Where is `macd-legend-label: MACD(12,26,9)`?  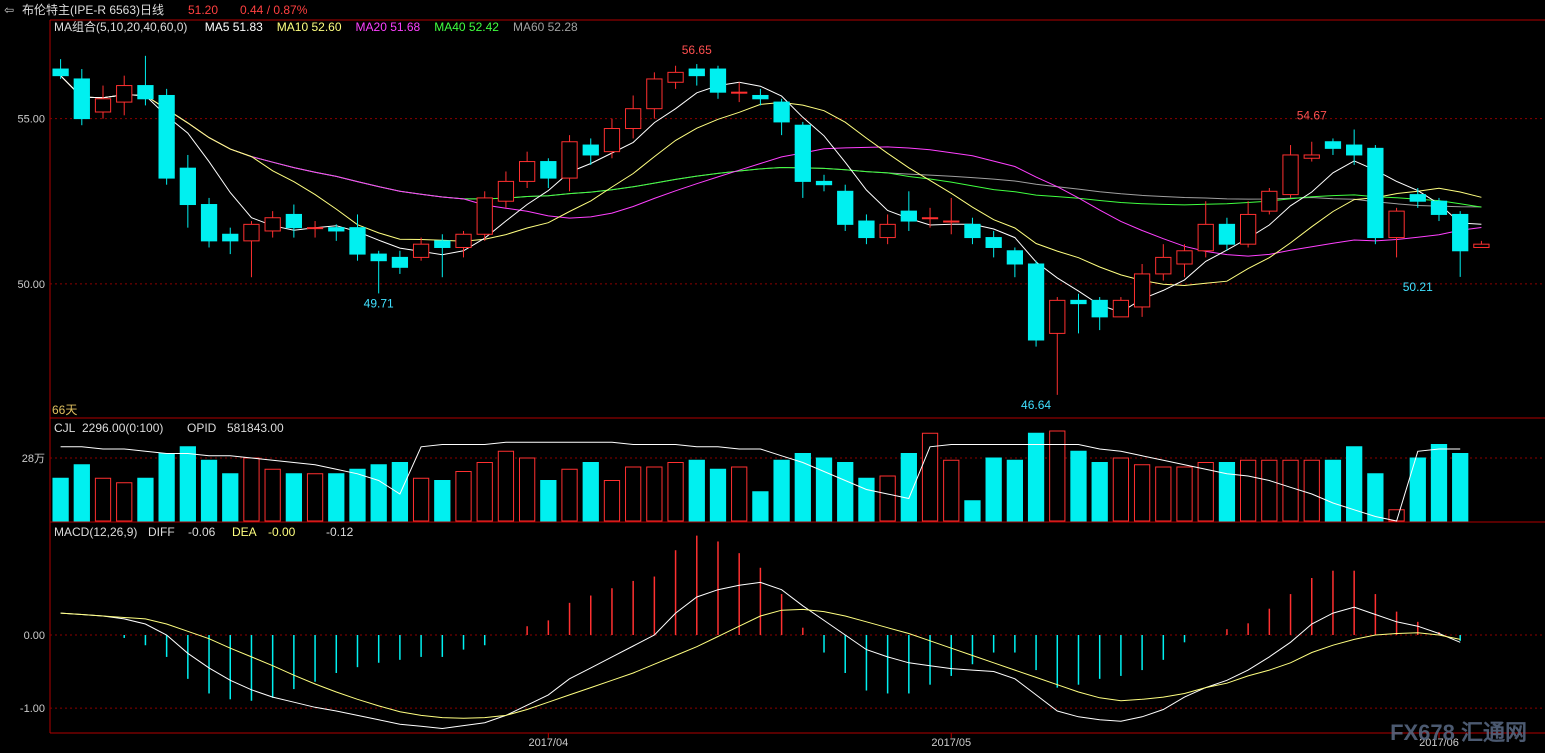
macd-legend-label: MACD(12,26,9) is located at coordinates (96, 532).